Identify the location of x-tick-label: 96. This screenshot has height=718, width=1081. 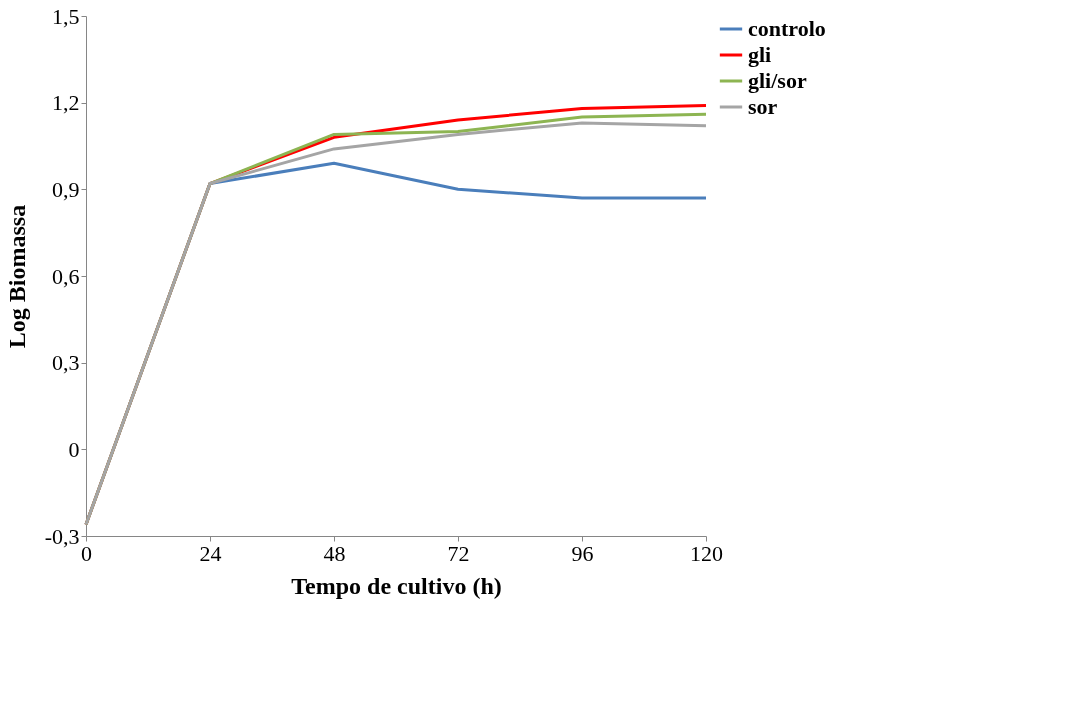
(582, 553).